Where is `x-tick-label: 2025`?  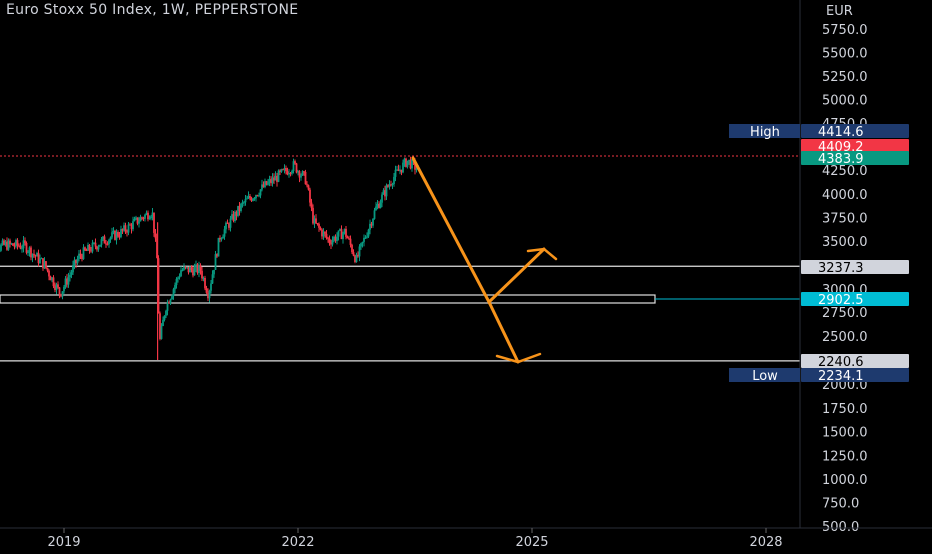
x-tick-label: 2025 is located at coordinates (531, 542).